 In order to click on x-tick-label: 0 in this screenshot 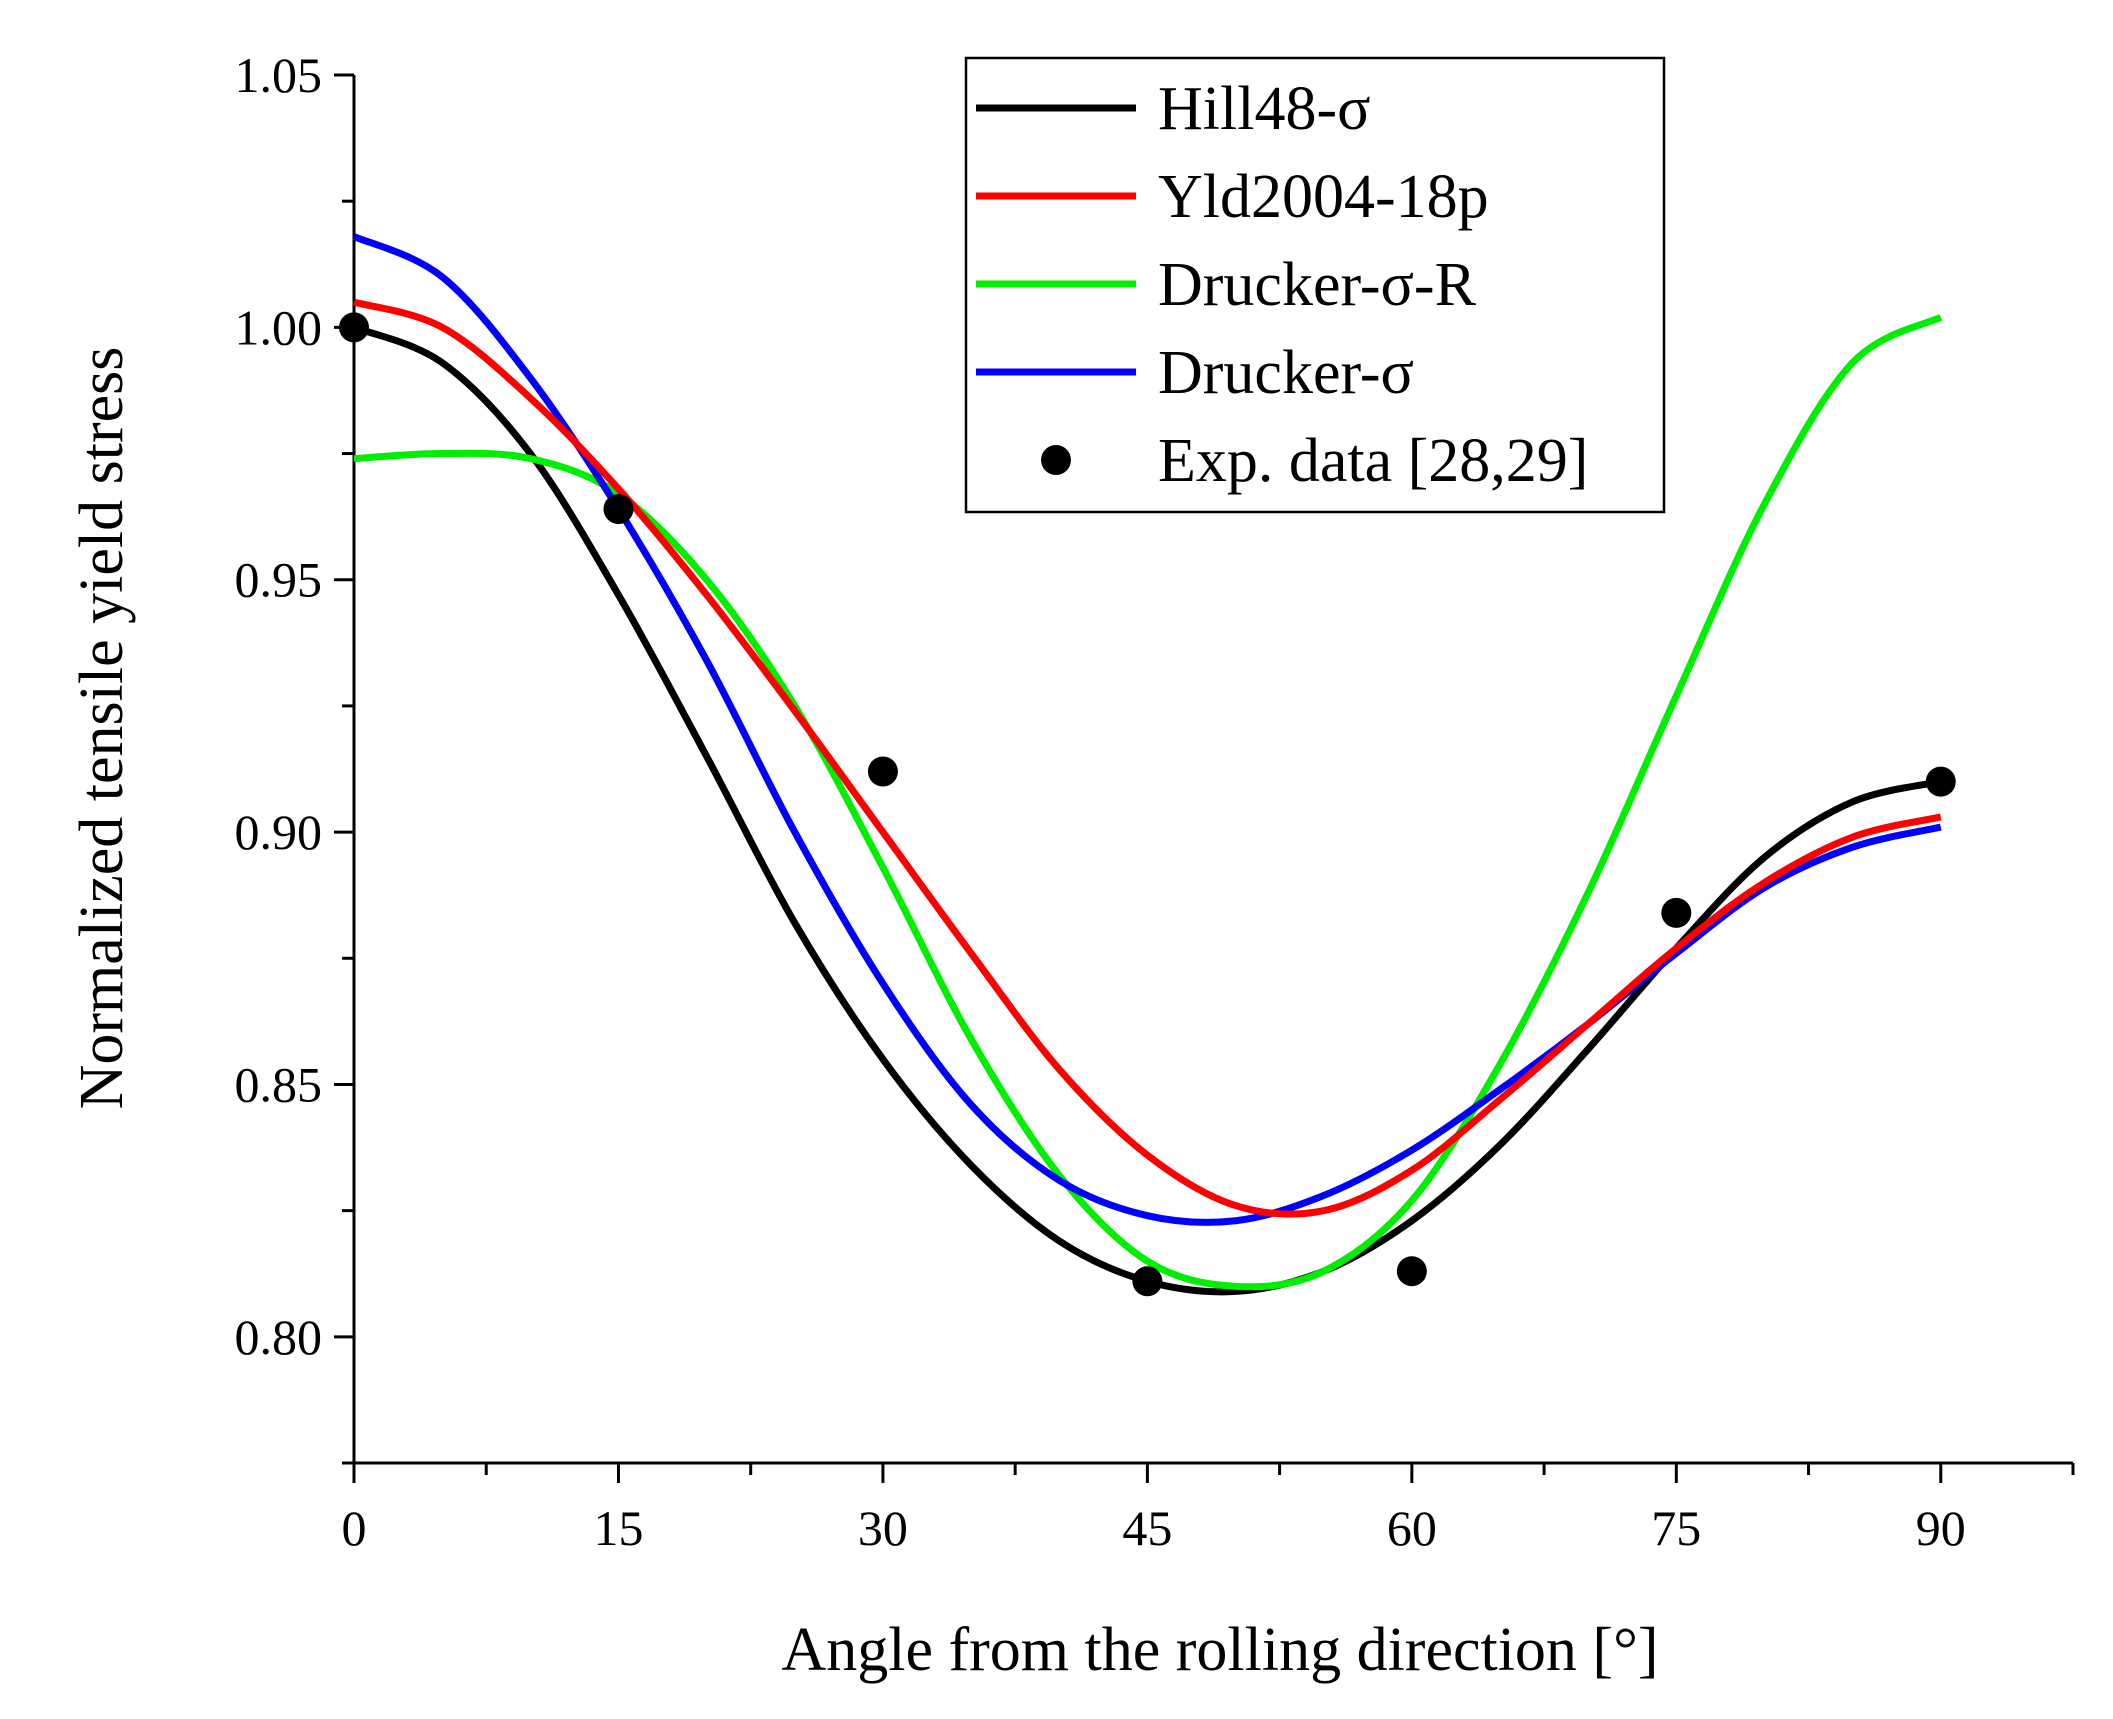, I will do `click(354, 1528)`.